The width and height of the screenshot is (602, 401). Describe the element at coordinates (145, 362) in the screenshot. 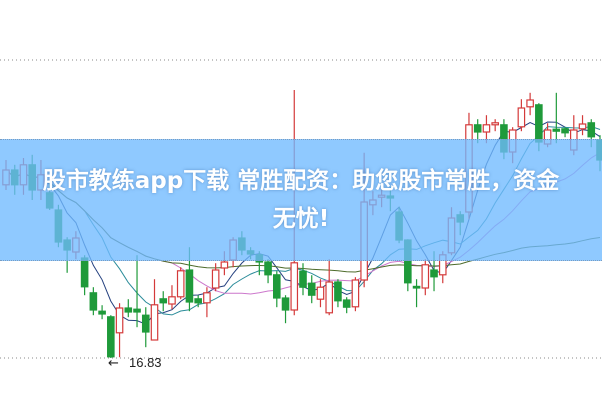

I see `low-price-label: 16.83` at that location.